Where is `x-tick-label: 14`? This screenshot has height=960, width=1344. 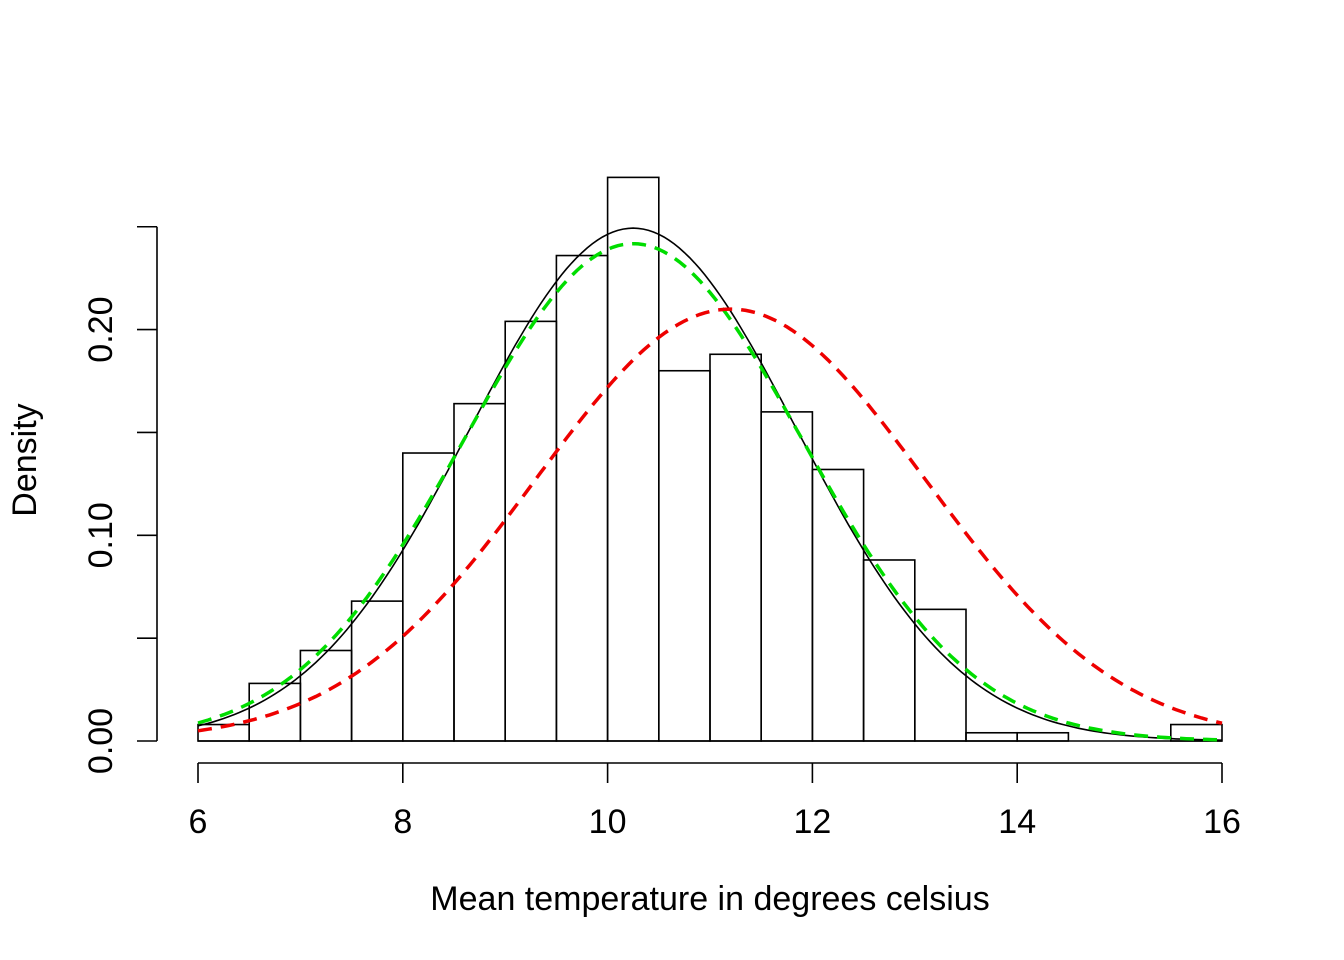 x-tick-label: 14 is located at coordinates (1017, 822).